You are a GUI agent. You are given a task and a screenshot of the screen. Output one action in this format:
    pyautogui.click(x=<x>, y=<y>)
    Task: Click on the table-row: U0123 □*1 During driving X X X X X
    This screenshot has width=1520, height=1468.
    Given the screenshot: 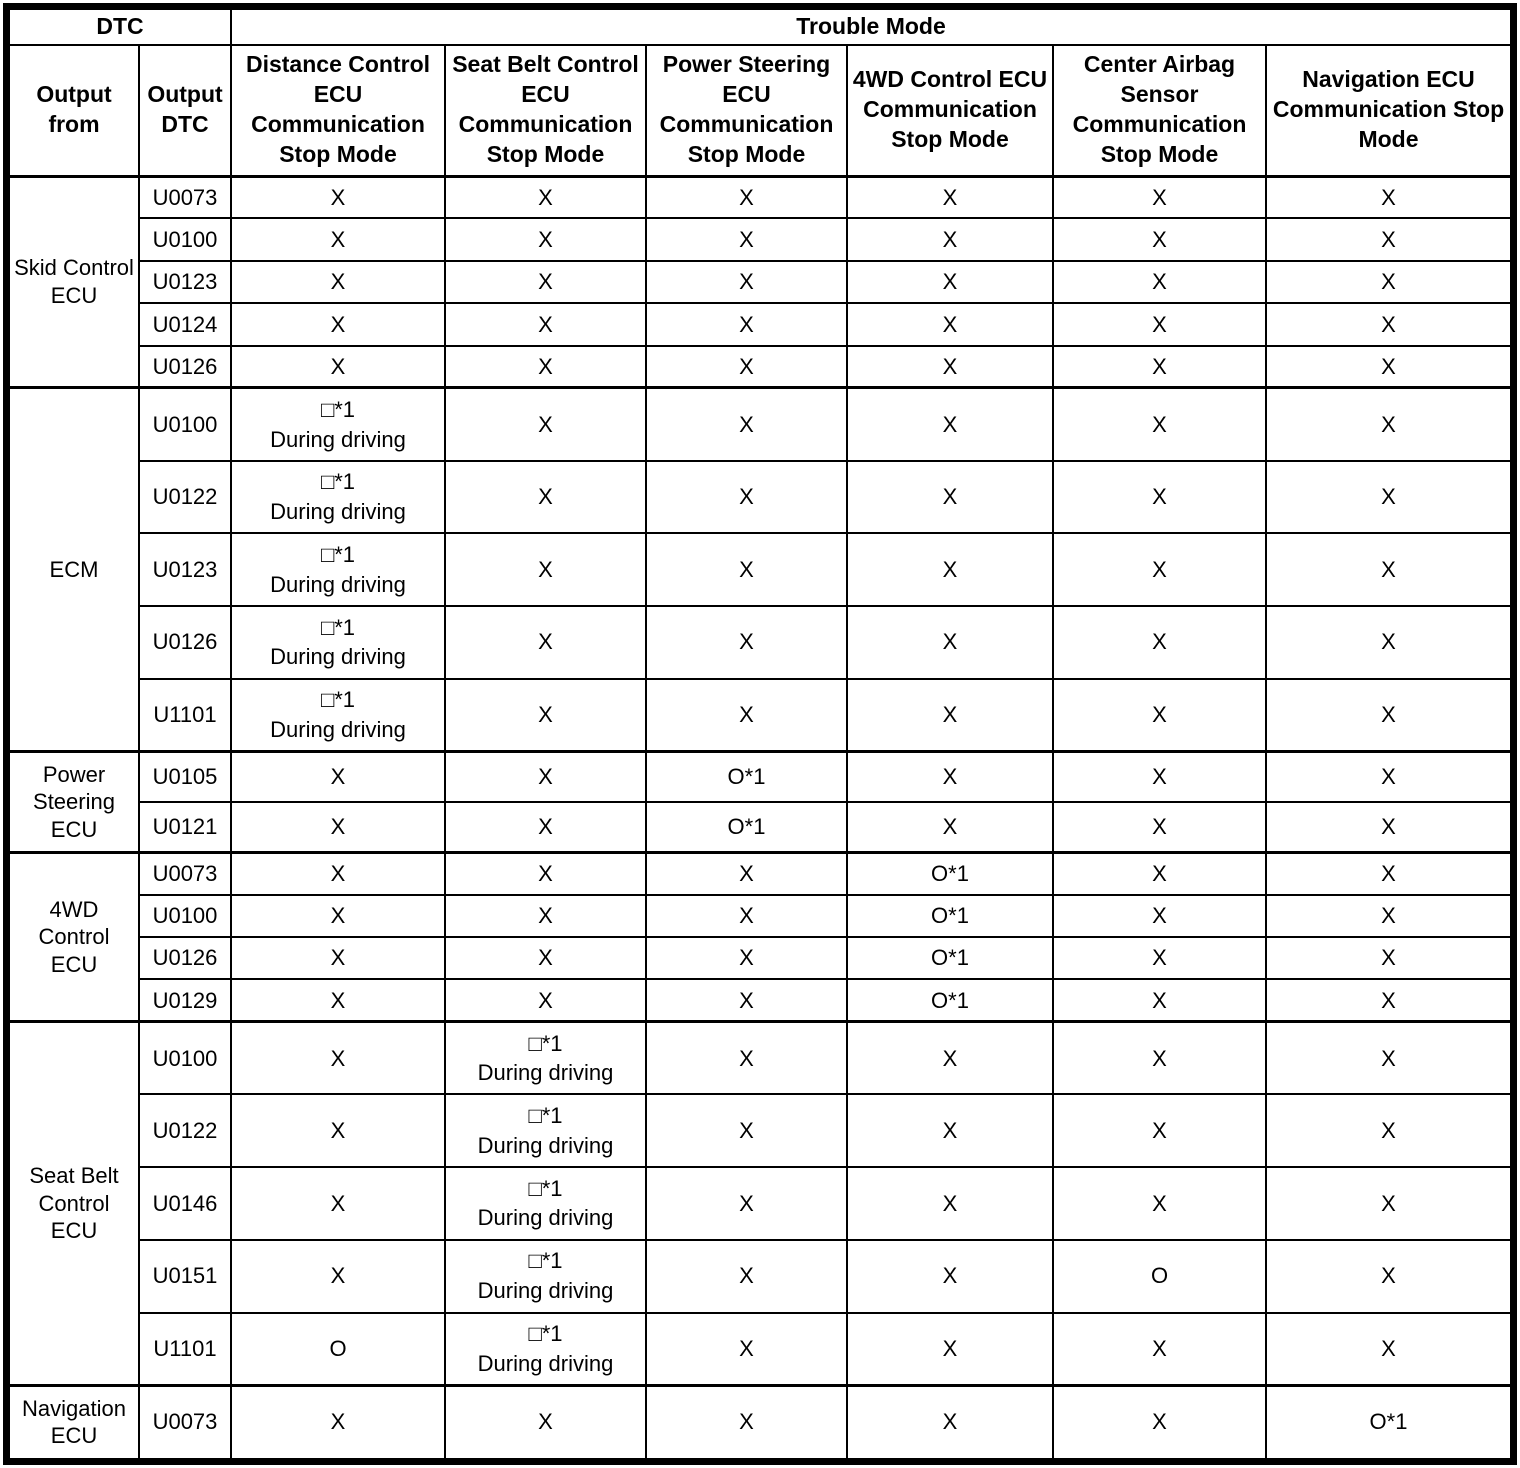 What is the action you would take?
    pyautogui.click(x=760, y=569)
    